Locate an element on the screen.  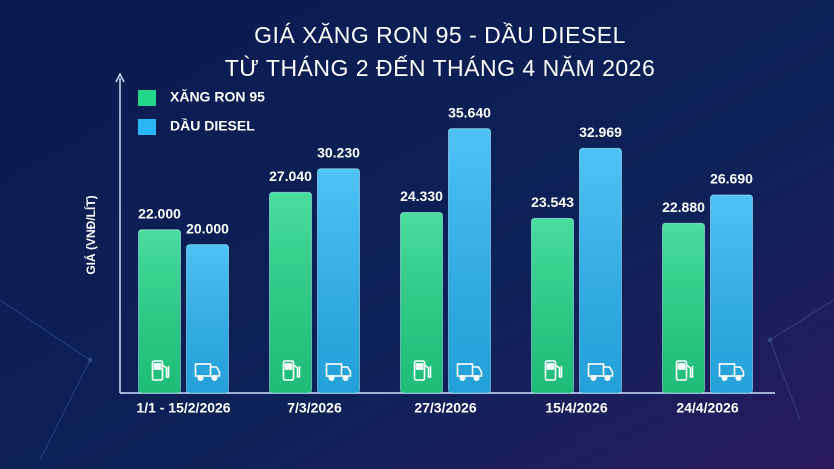
chart-subtitle: TỪ THÁNG 2 ĐẾN THÁNG 4 NĂM 2026 is located at coordinates (440, 67).